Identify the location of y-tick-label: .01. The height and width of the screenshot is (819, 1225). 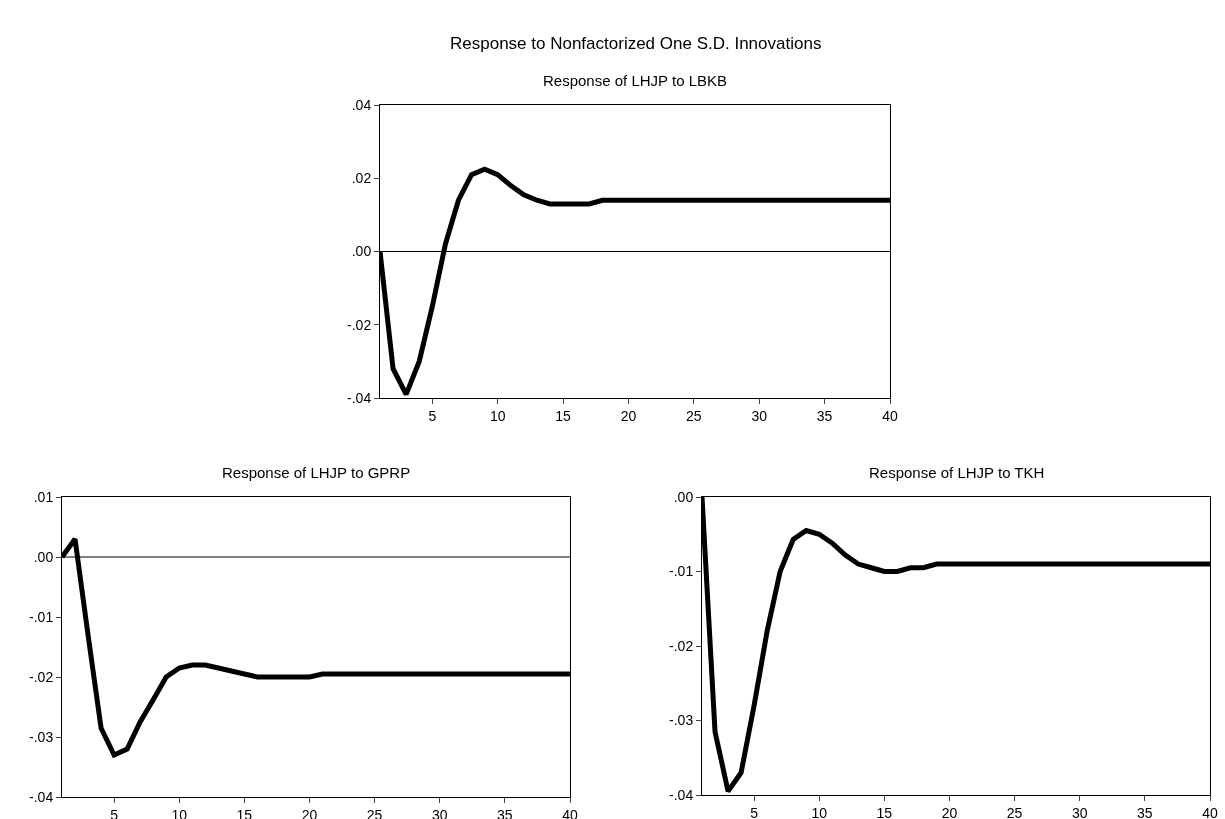
(43, 496).